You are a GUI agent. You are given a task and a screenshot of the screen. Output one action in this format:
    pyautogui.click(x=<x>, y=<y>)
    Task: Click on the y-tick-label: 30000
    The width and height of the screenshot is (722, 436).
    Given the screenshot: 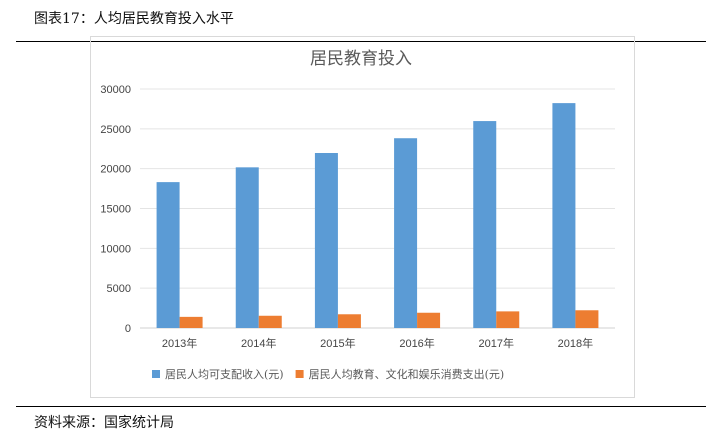 What is the action you would take?
    pyautogui.click(x=115, y=90)
    